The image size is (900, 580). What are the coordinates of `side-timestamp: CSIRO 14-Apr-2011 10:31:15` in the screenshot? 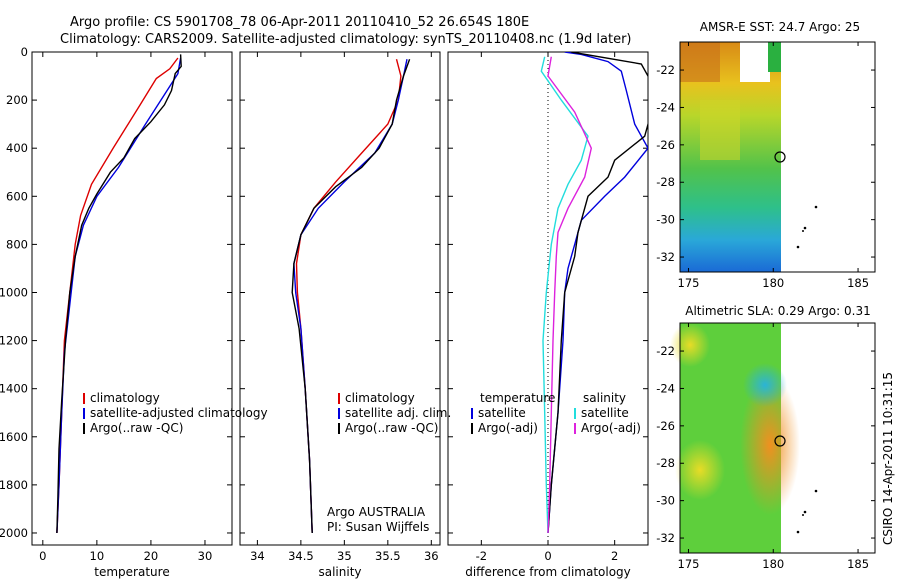 It's located at (888, 458).